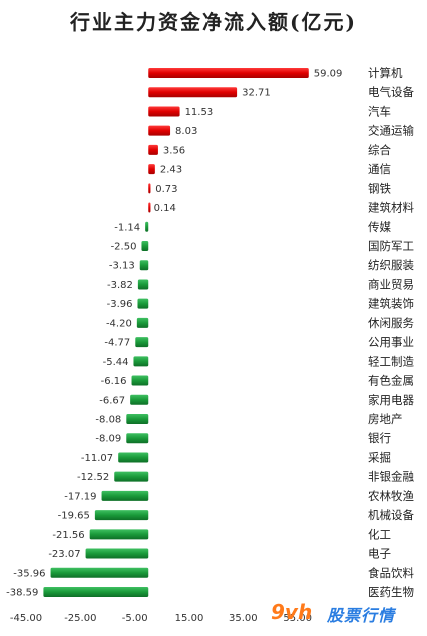 The height and width of the screenshot is (636, 427). Describe the element at coordinates (149, 207) in the screenshot. I see `bar-建筑材料` at that location.